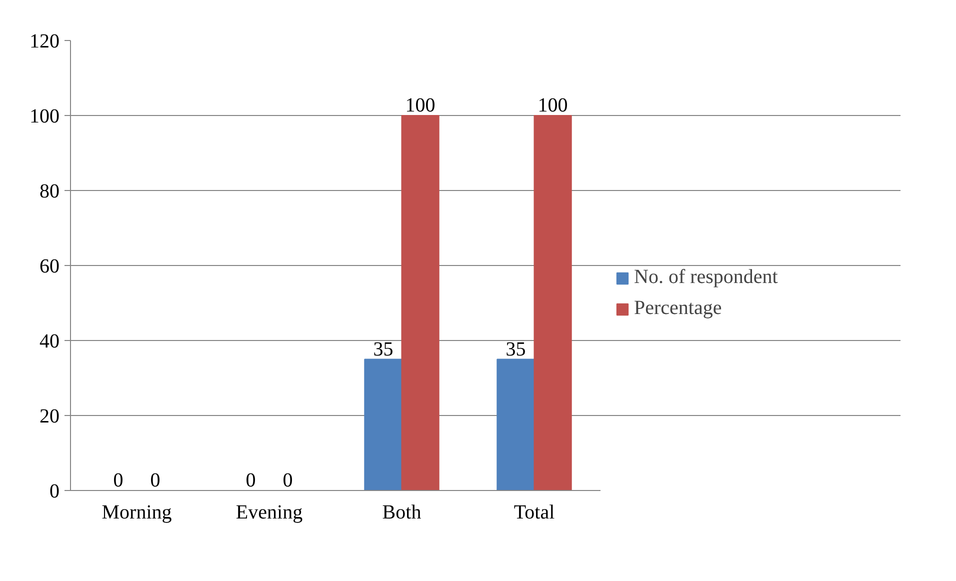  I want to click on y-tick-label: 0, so click(55, 491).